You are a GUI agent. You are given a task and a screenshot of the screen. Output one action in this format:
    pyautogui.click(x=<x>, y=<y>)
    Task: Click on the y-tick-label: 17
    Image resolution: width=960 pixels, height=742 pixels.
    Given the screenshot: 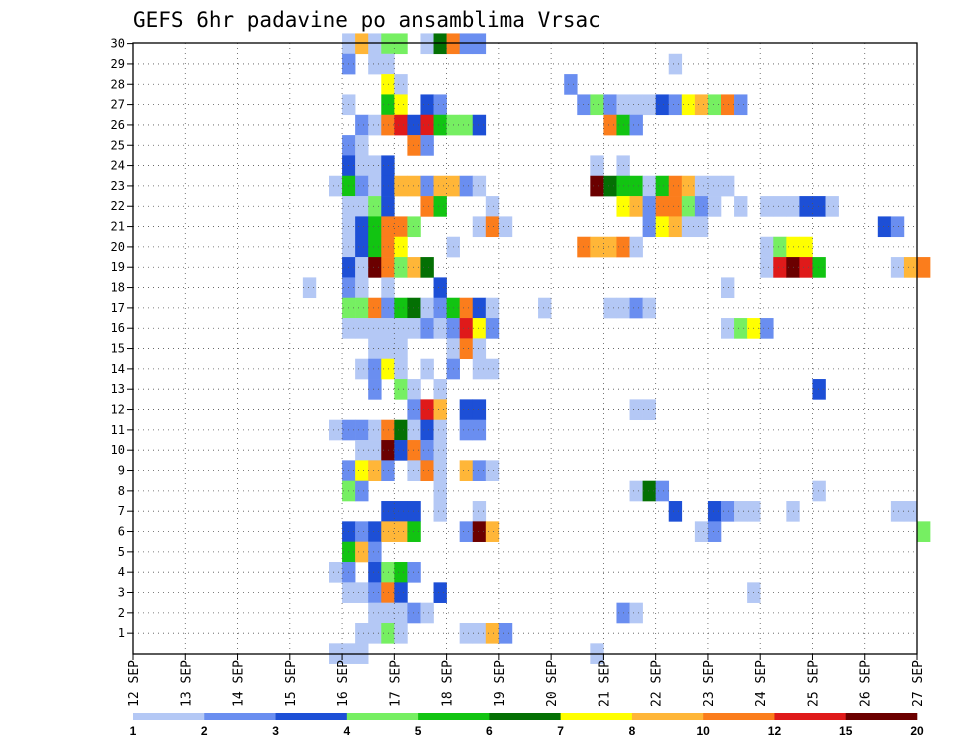 What is the action you would take?
    pyautogui.click(x=118, y=308)
    